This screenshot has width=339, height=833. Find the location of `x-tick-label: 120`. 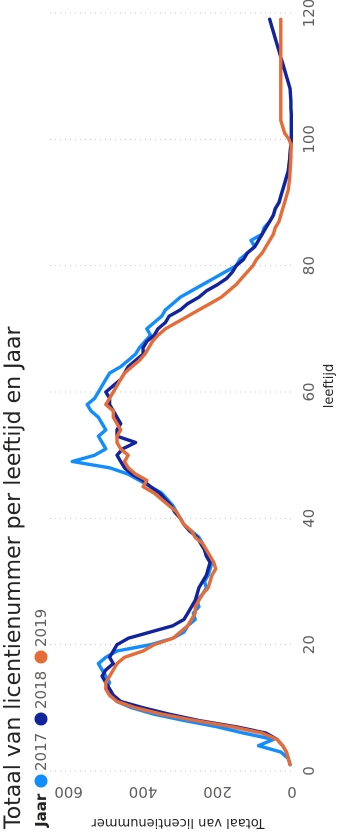

x-tick-label: 120 is located at coordinates (309, 13).